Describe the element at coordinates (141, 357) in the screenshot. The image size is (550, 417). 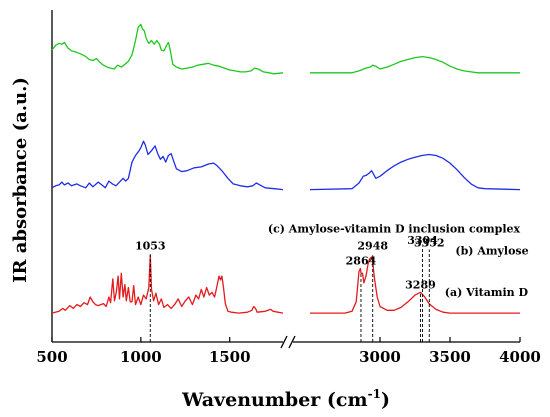
I see `x-tick-label-1000: 1000` at that location.